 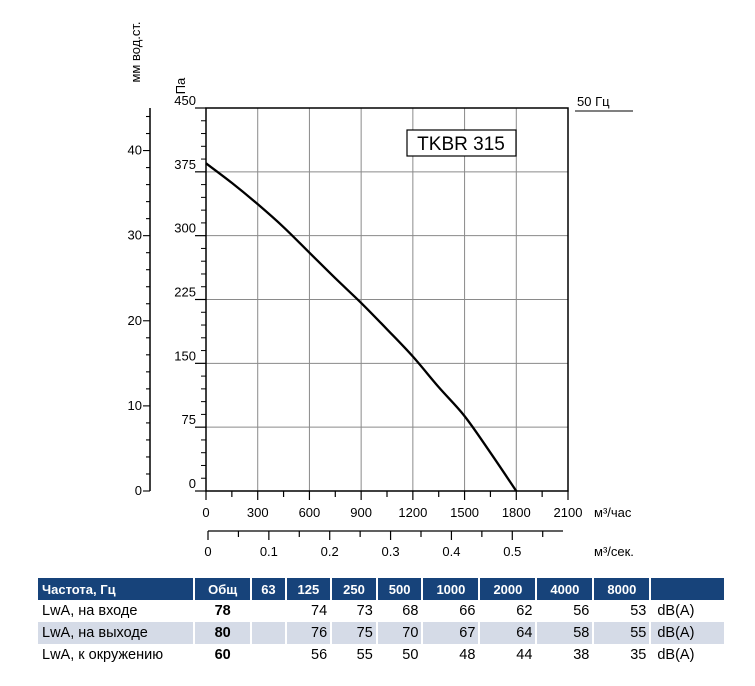 What do you see at coordinates (354, 589) in the screenshot?
I see `header-250: 250` at bounding box center [354, 589].